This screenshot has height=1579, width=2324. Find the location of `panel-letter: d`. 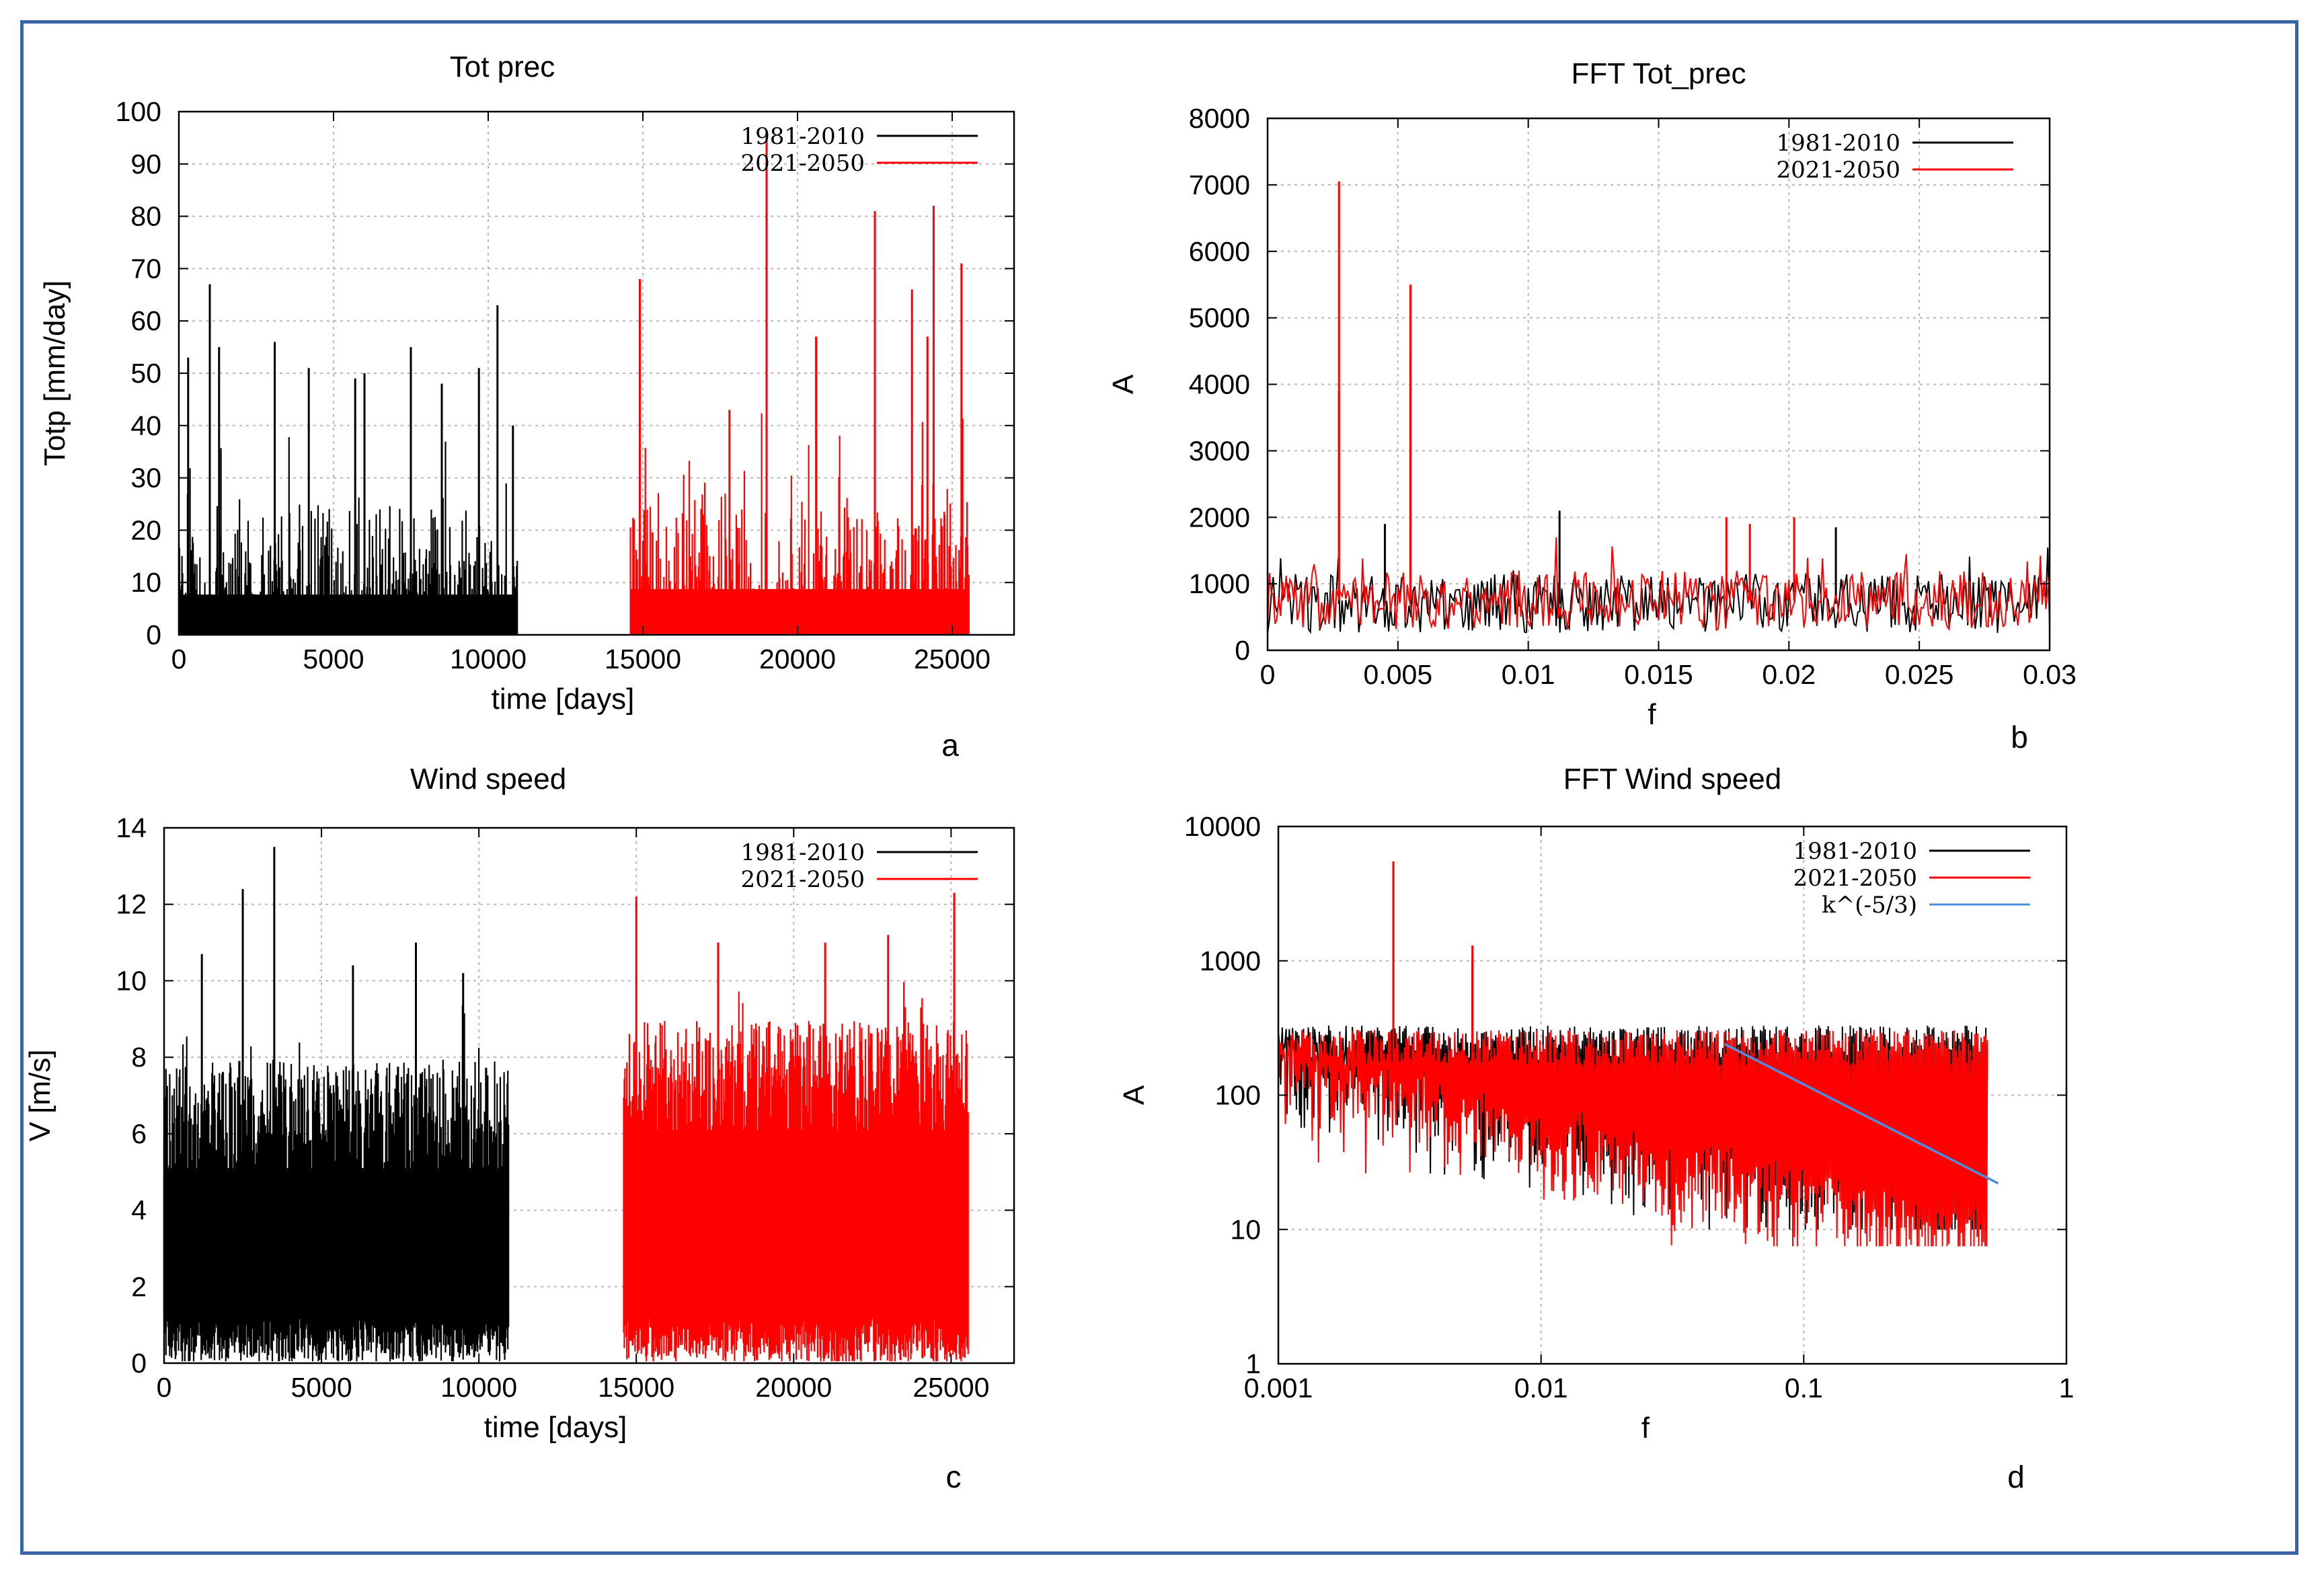

panel-letter: d is located at coordinates (2016, 1476).